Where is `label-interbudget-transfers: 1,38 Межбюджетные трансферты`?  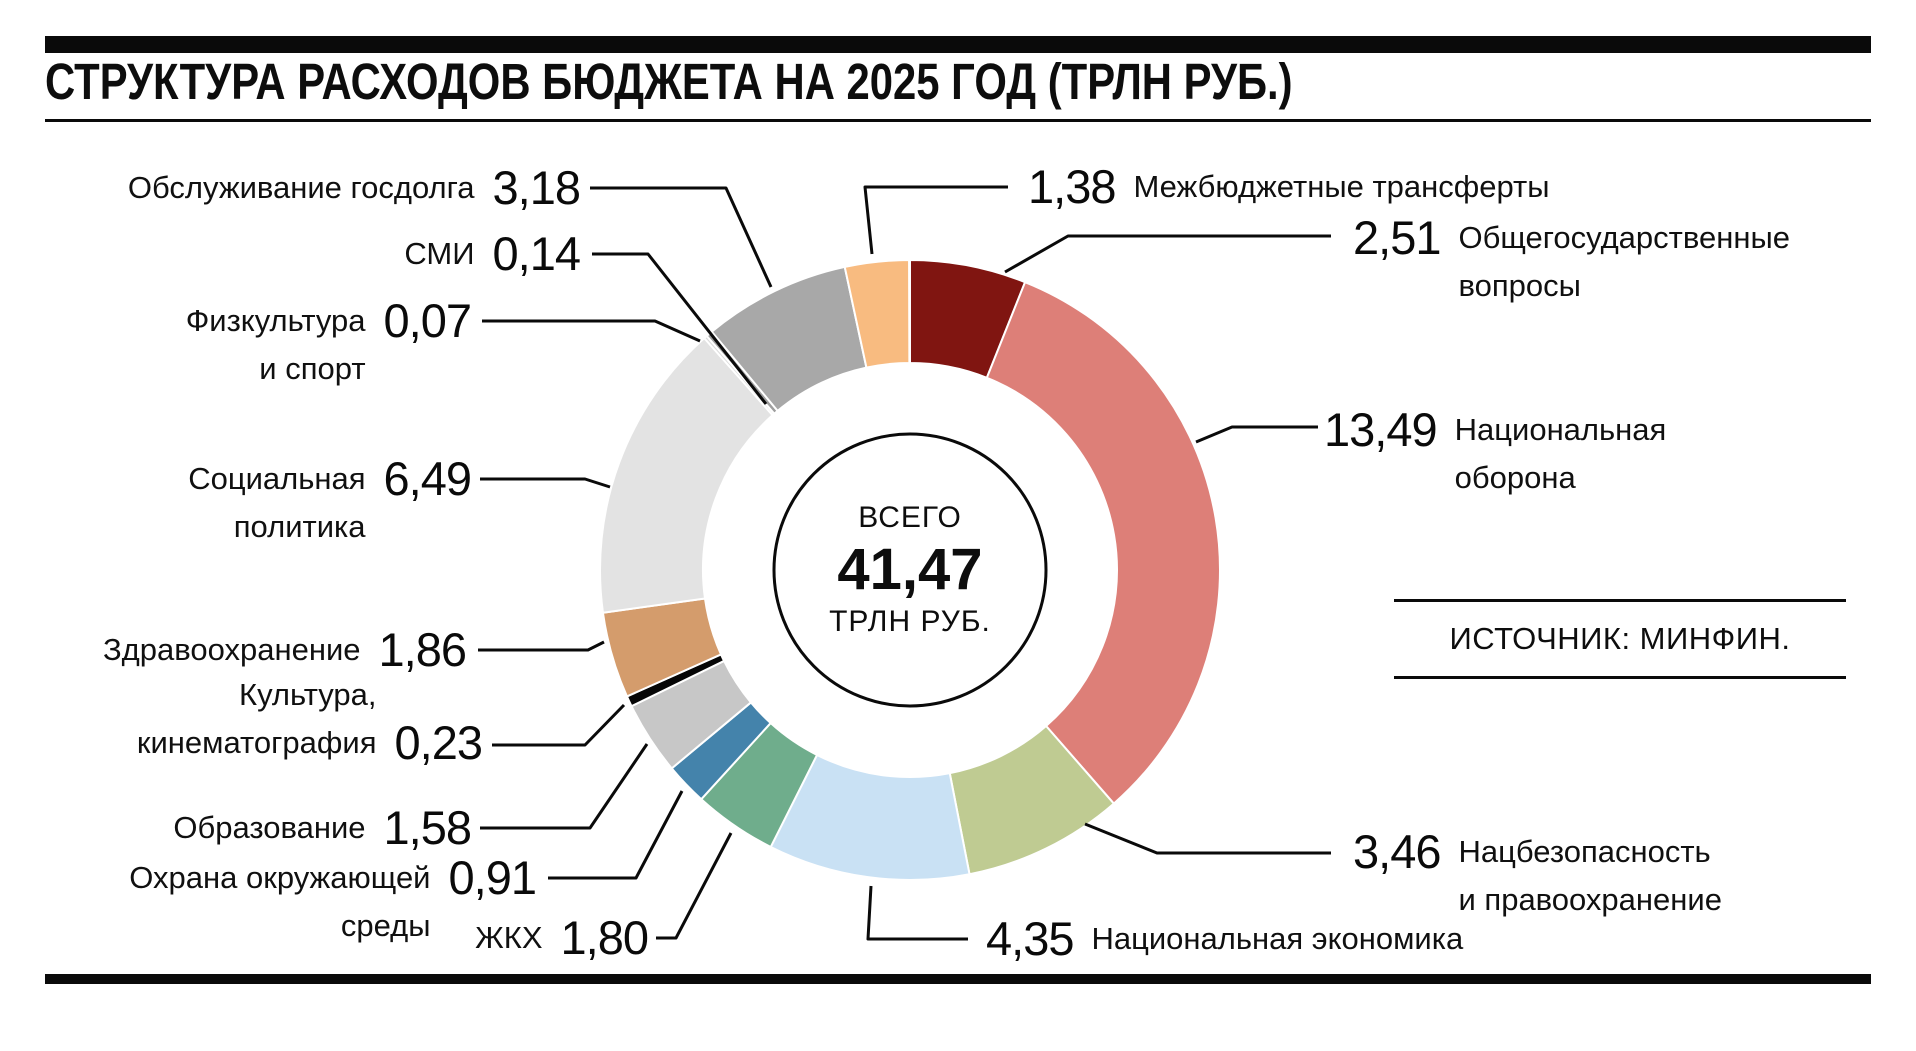
label-interbudget-transfers: 1,38 Межбюджетные трансферты is located at coordinates (1289, 186).